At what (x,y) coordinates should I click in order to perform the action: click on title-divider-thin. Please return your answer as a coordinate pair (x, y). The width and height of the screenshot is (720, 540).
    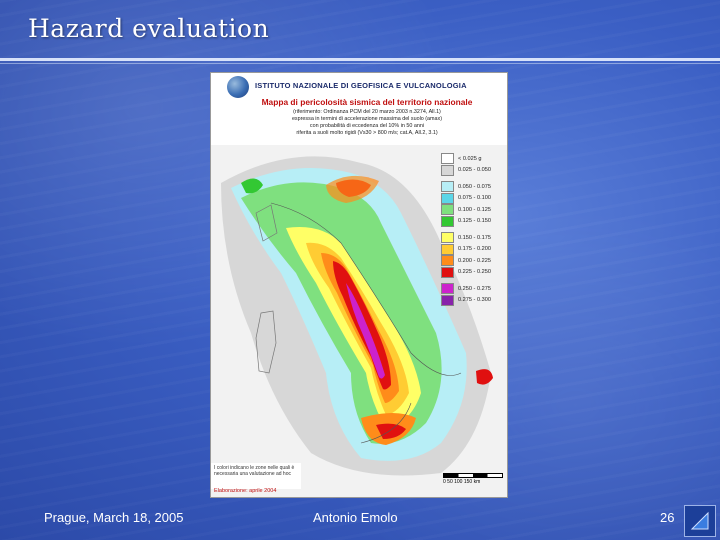
    Looking at the image, I should click on (360, 63).